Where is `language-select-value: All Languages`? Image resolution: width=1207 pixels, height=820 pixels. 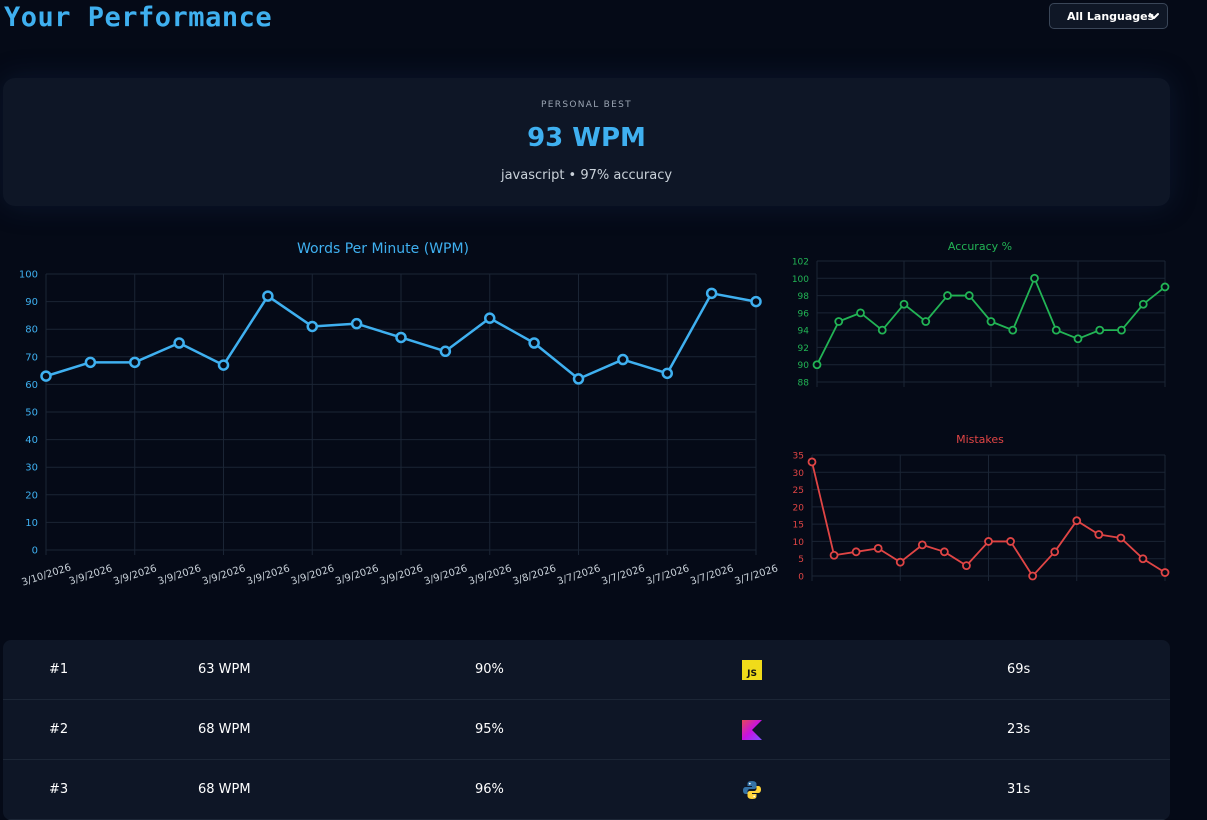 language-select-value: All Languages is located at coordinates (1111, 16).